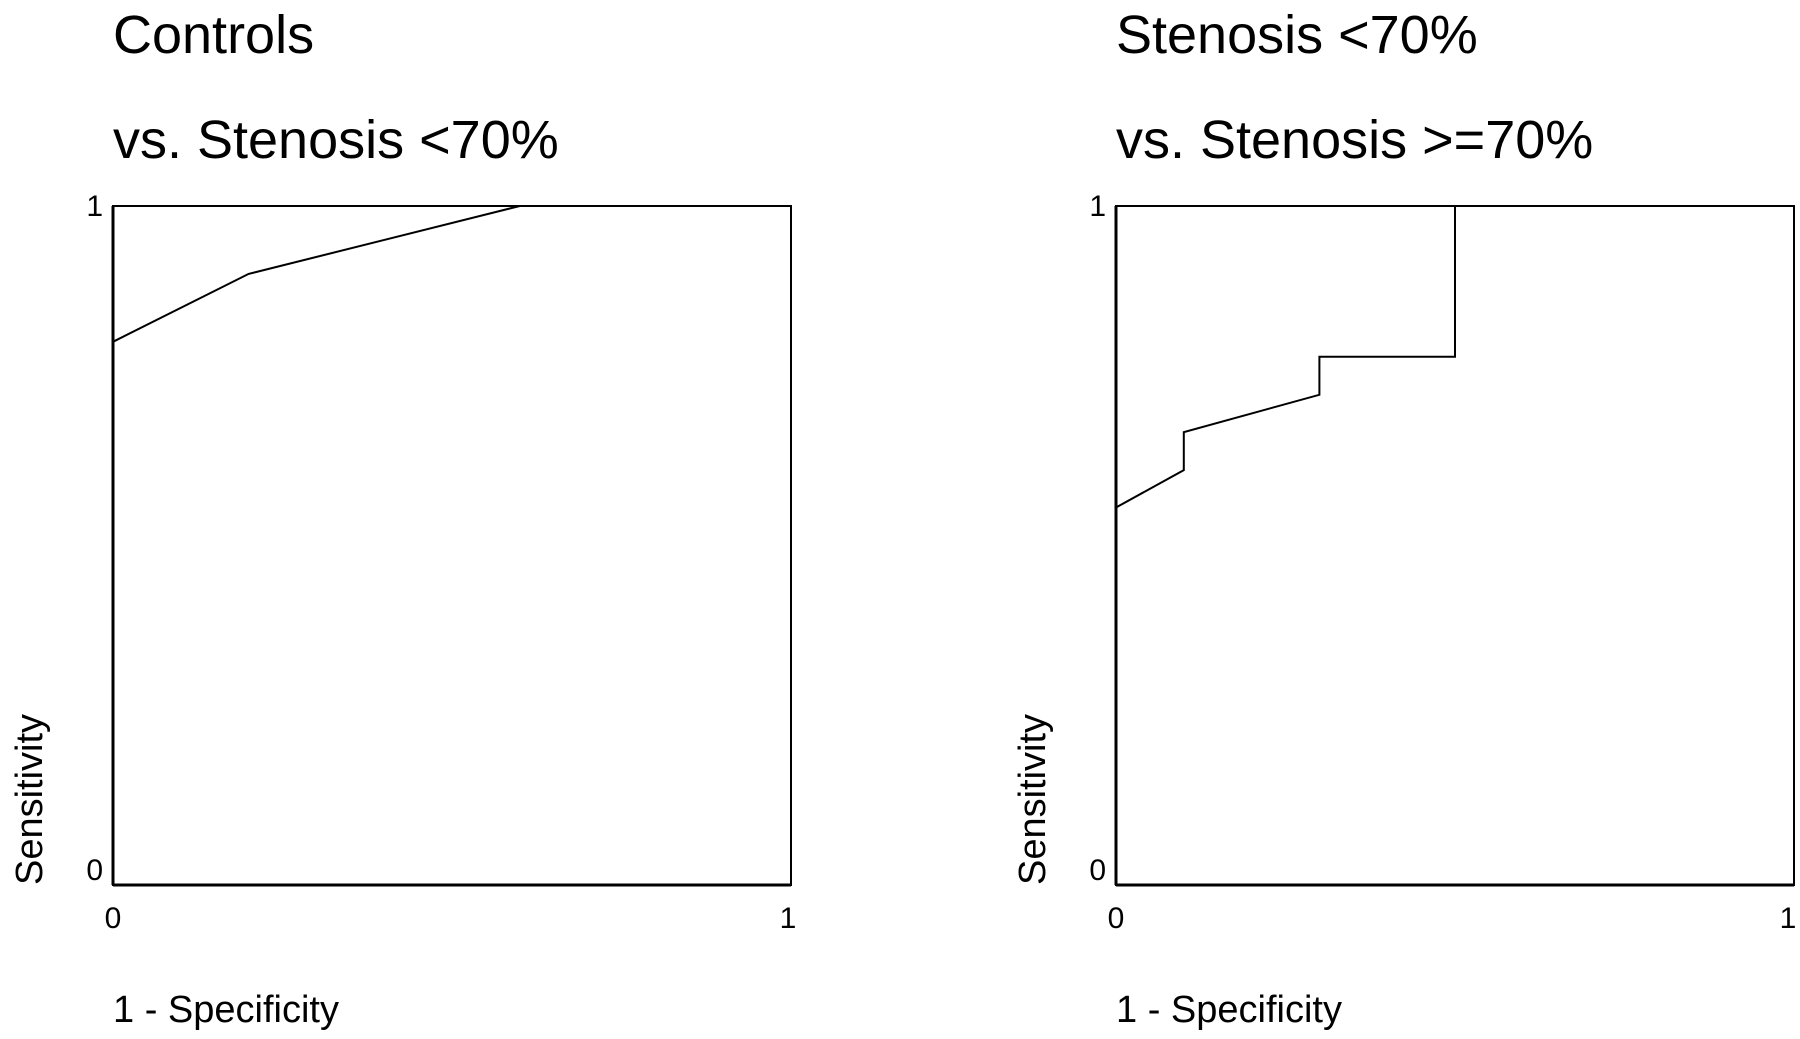  Describe the element at coordinates (213, 35) in the screenshot. I see `chart-title: Controls` at that location.